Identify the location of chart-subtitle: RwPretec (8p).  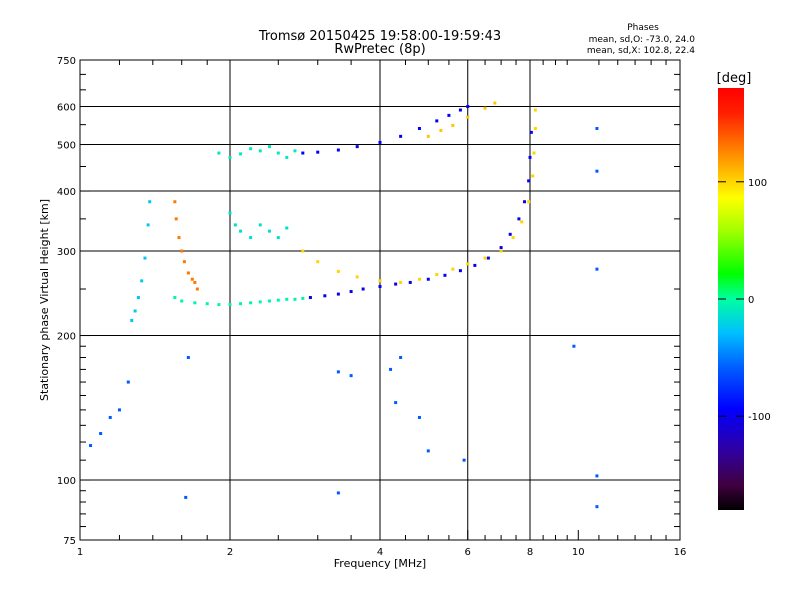
(379, 49).